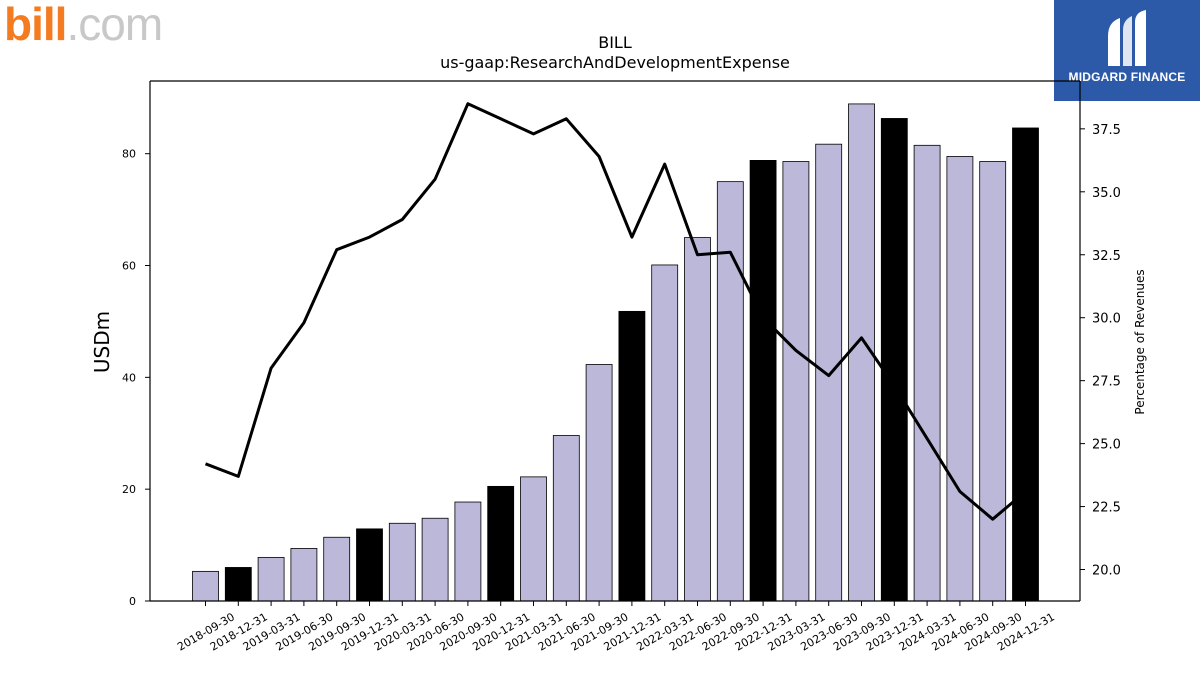 The height and width of the screenshot is (675, 1200). What do you see at coordinates (1106, 319) in the screenshot?
I see `y2-tick-label: 30.0` at bounding box center [1106, 319].